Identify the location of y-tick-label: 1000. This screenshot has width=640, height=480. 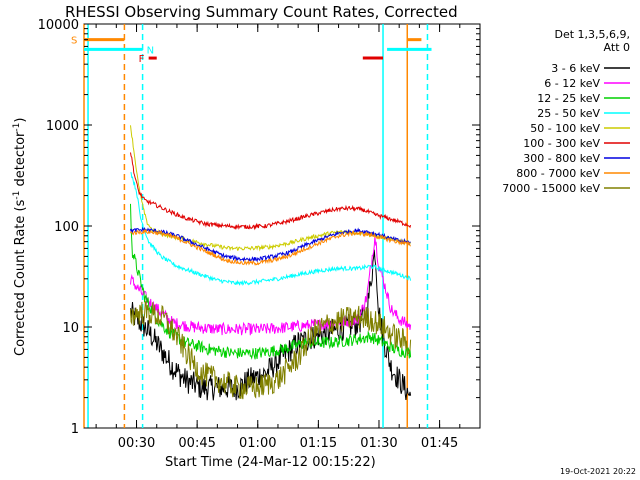
(62, 126).